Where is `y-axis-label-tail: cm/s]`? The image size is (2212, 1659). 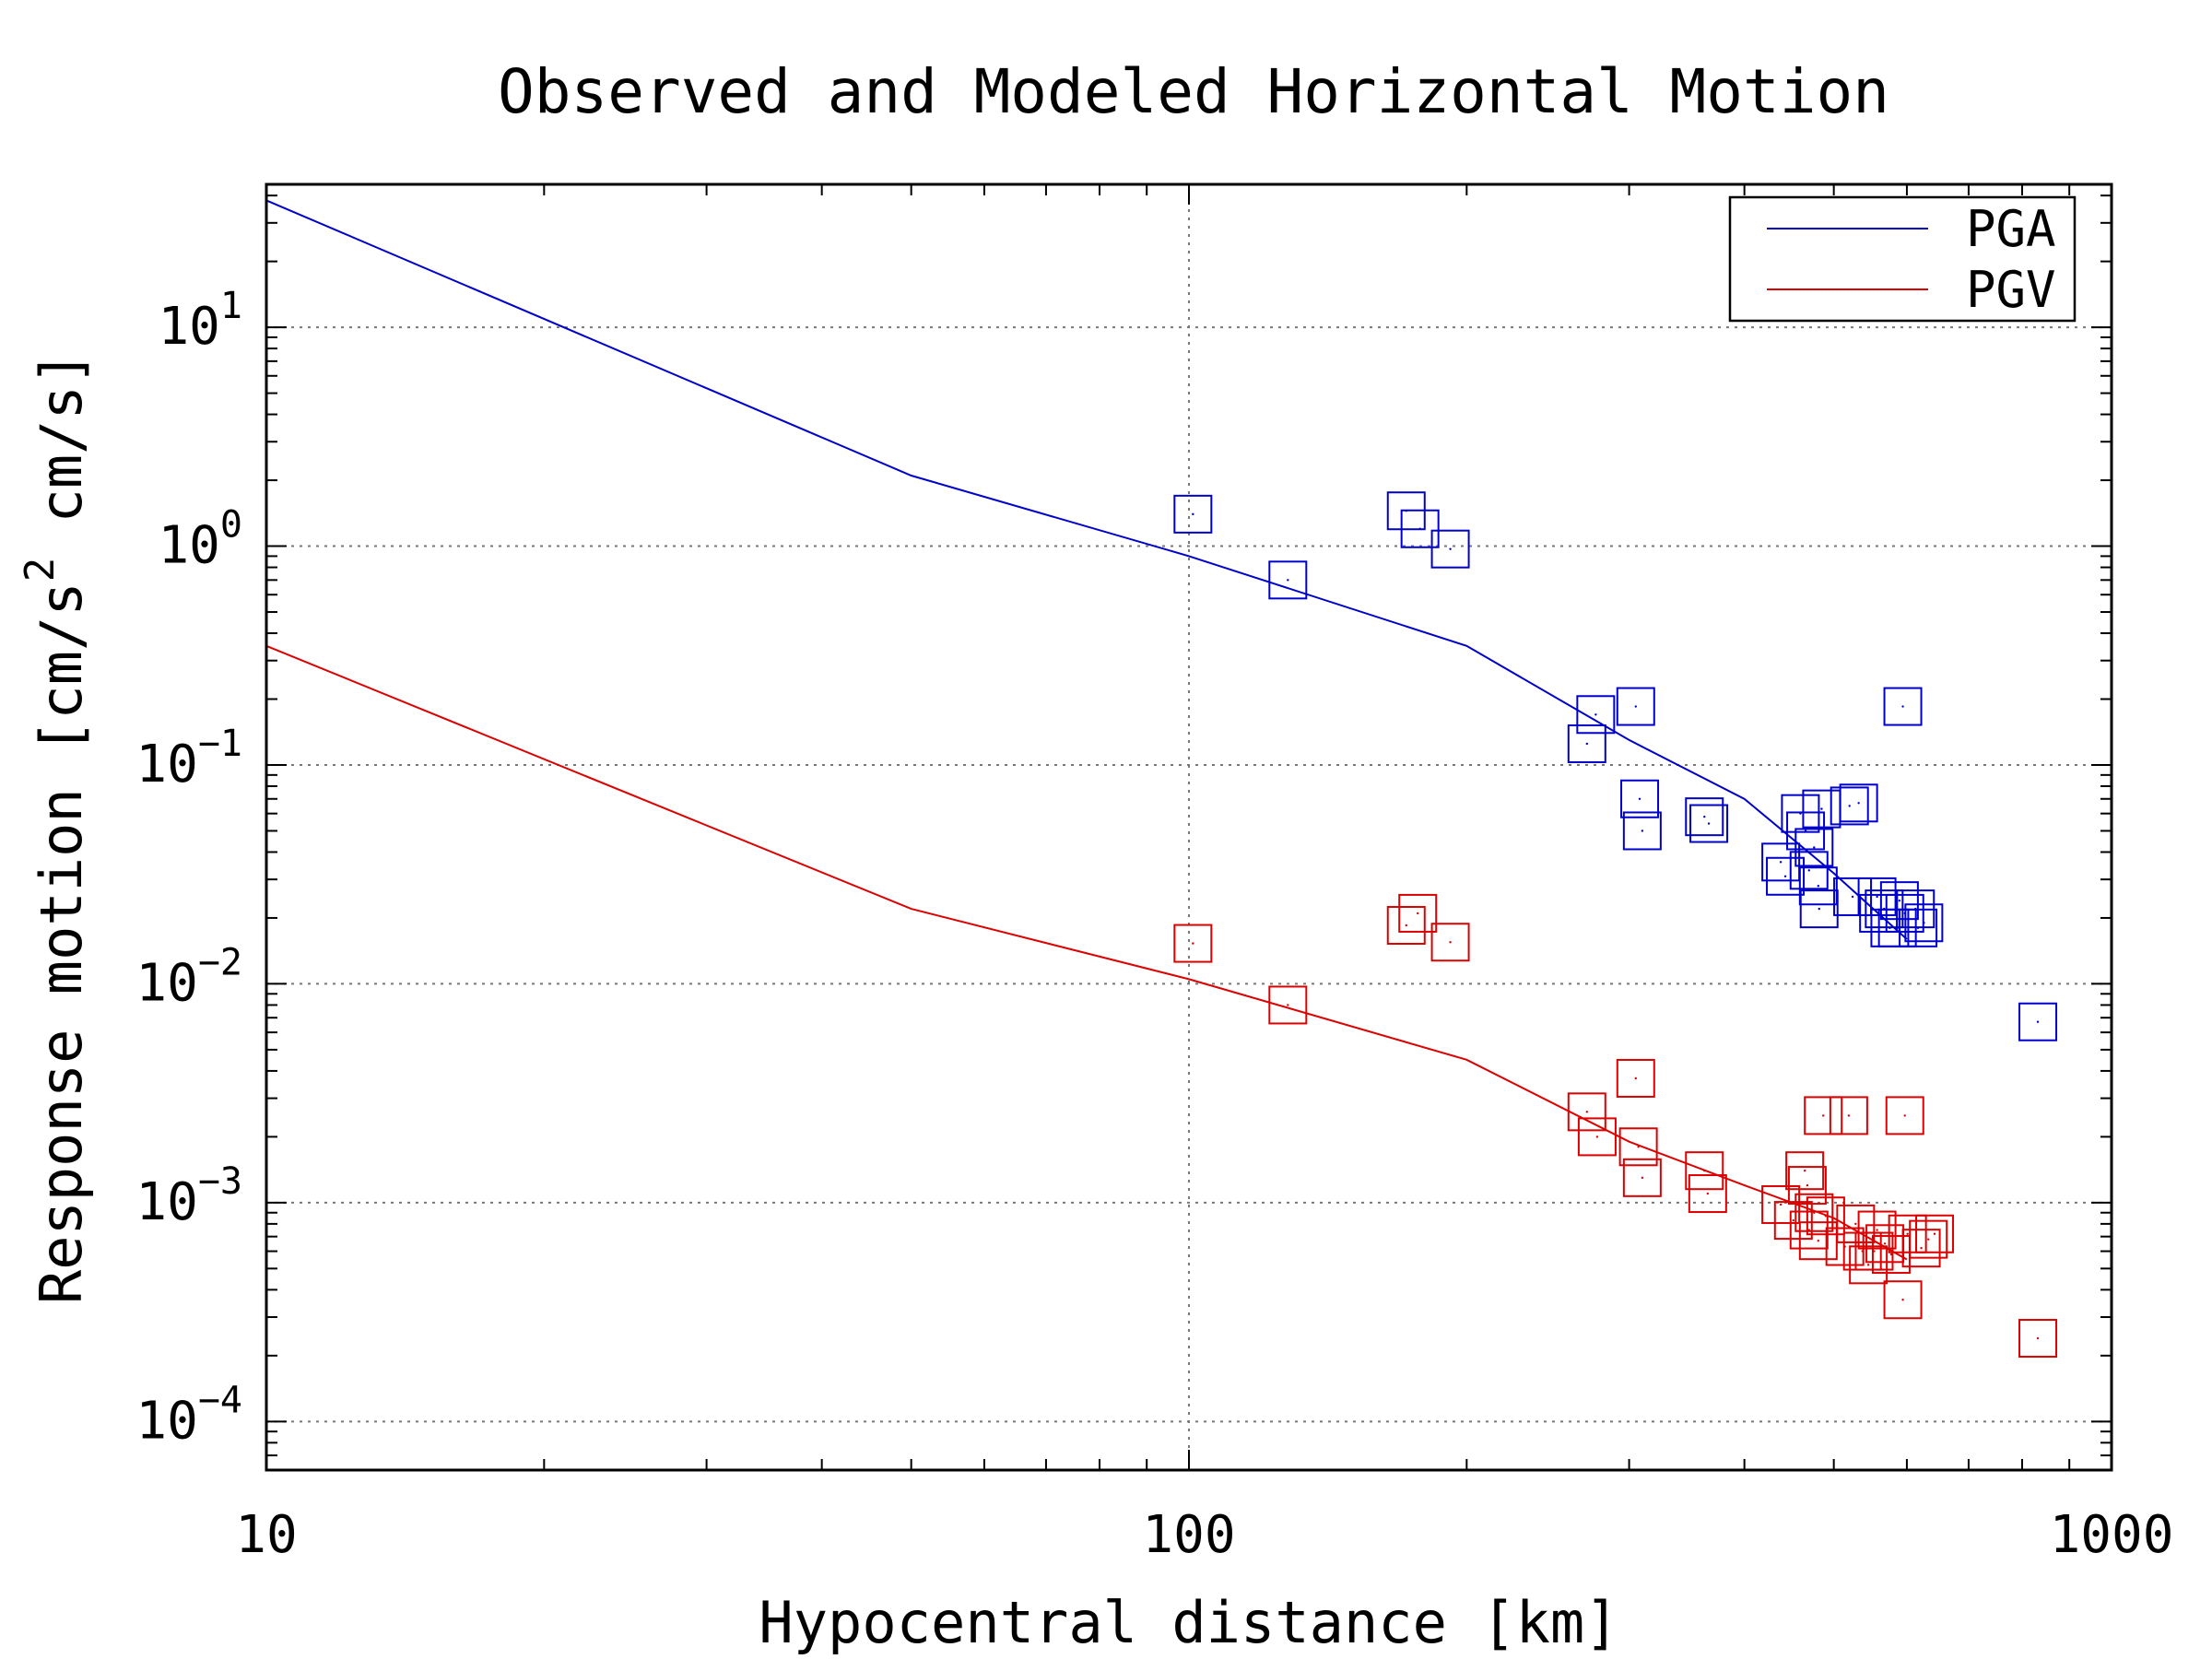
y-axis-label-tail: cm/s] is located at coordinates (61, 454).